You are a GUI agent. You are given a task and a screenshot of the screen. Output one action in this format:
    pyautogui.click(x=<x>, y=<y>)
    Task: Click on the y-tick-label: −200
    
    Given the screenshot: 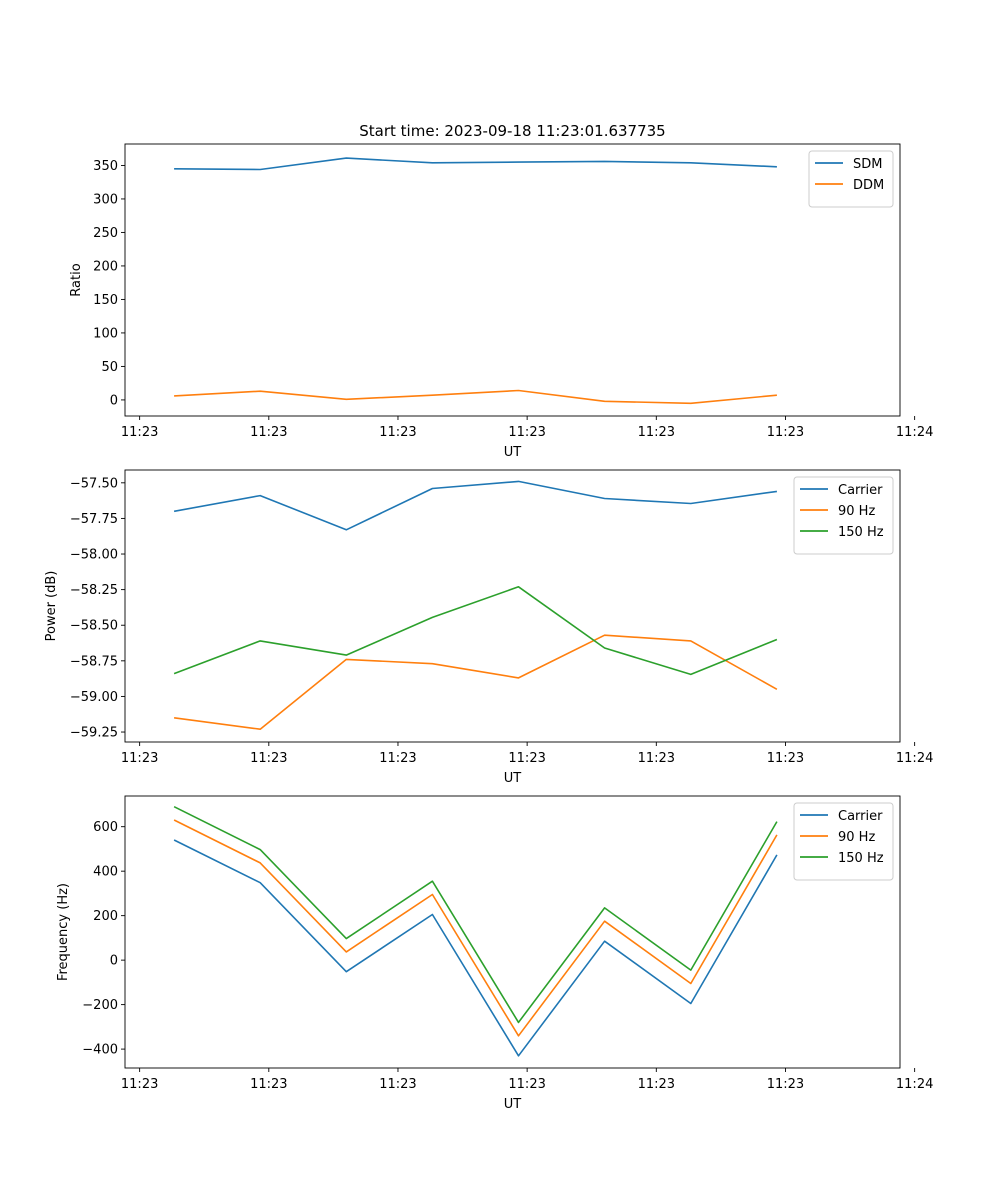 What is the action you would take?
    pyautogui.click(x=100, y=1005)
    